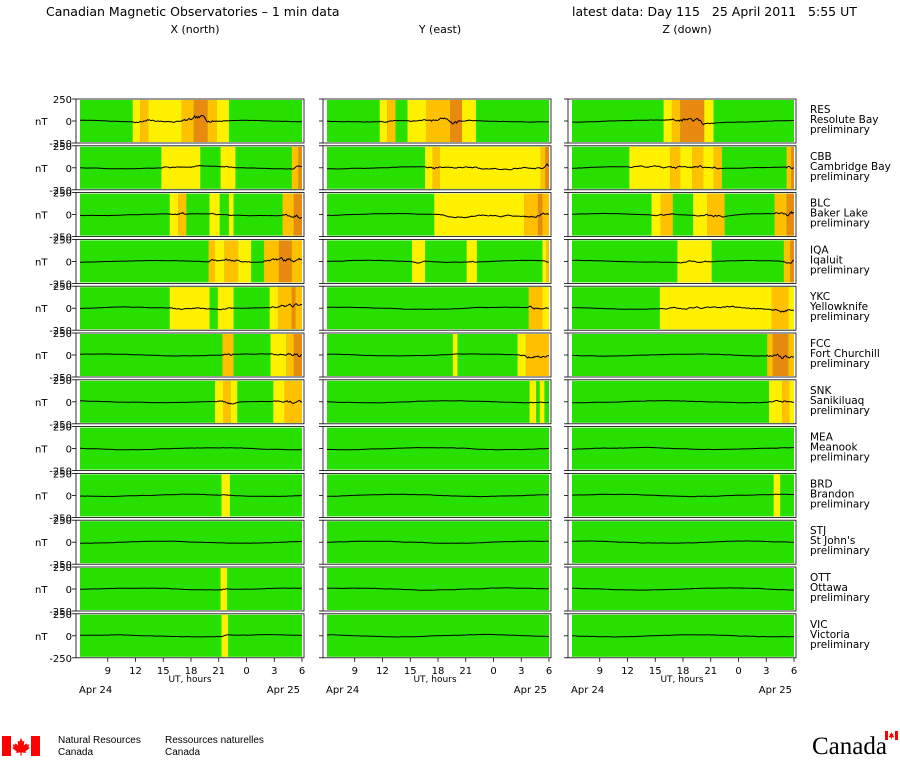 The image size is (900, 770). Describe the element at coordinates (839, 214) in the screenshot. I see `station-name: Baker Lake` at that location.